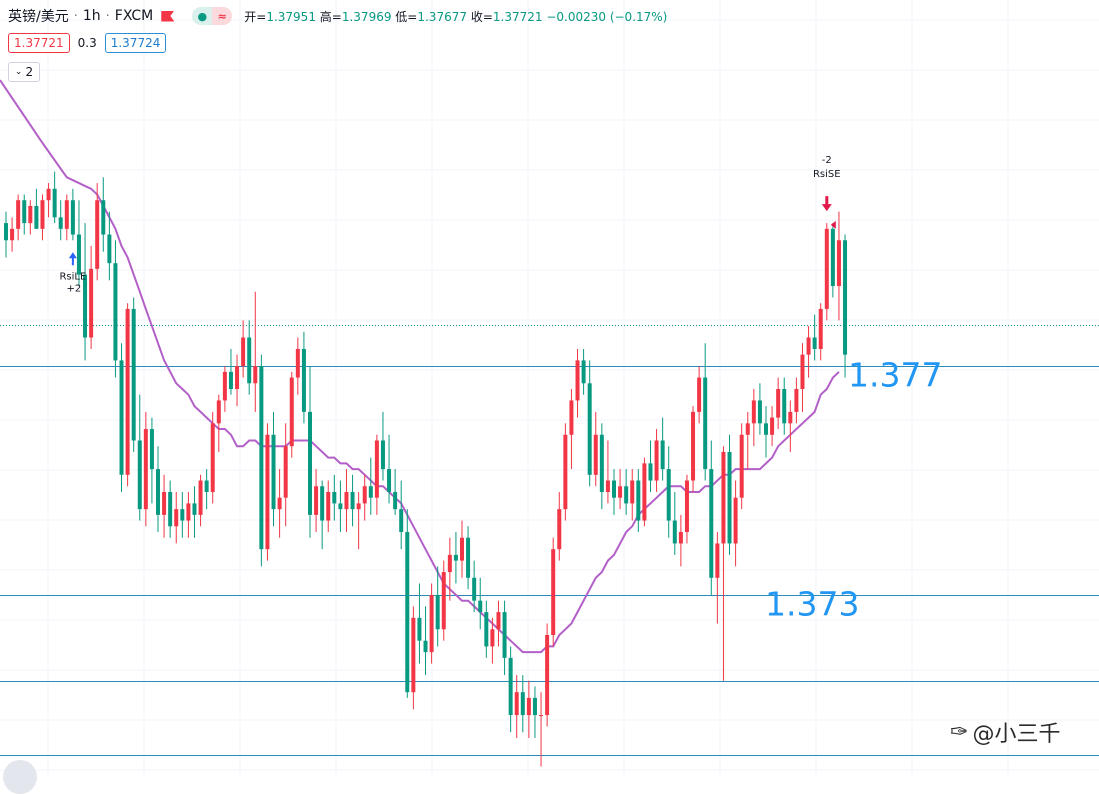  Describe the element at coordinates (72, 259) in the screenshot. I see `long-arrow-icon` at that location.